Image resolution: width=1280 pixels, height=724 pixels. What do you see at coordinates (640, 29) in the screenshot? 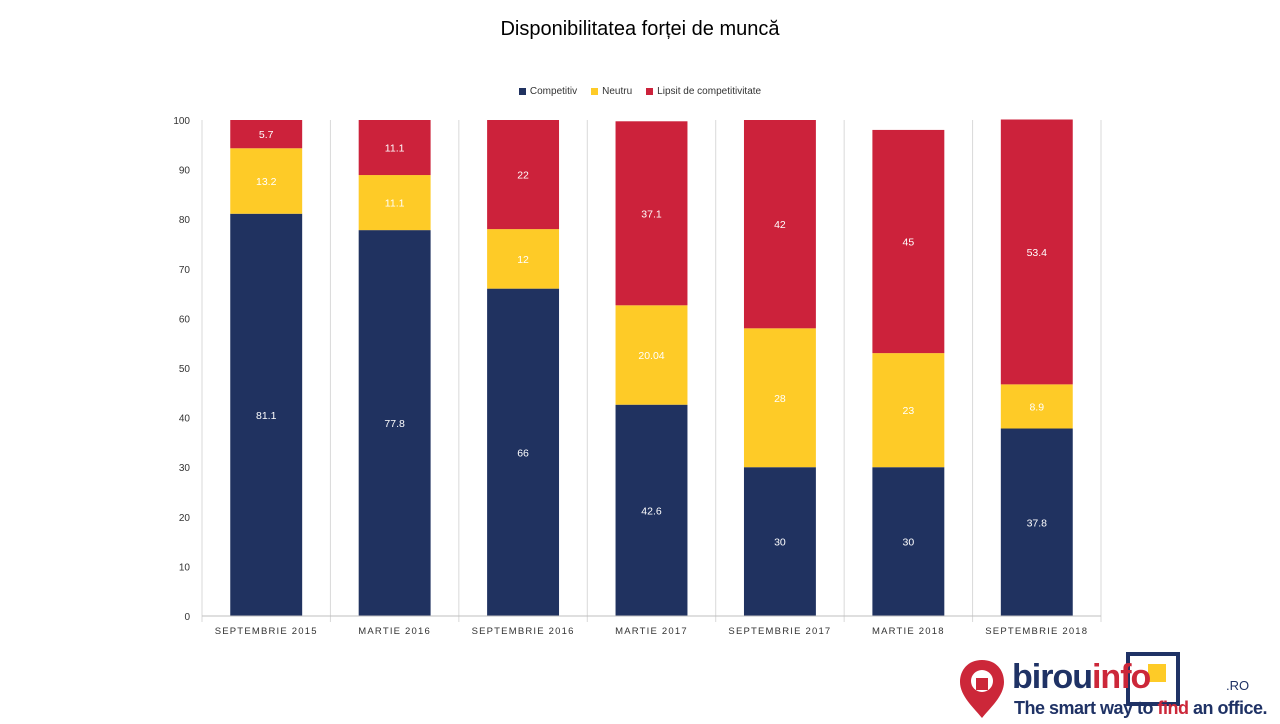
I see `chart-title: Disponibilitatea forței de muncă` at bounding box center [640, 29].